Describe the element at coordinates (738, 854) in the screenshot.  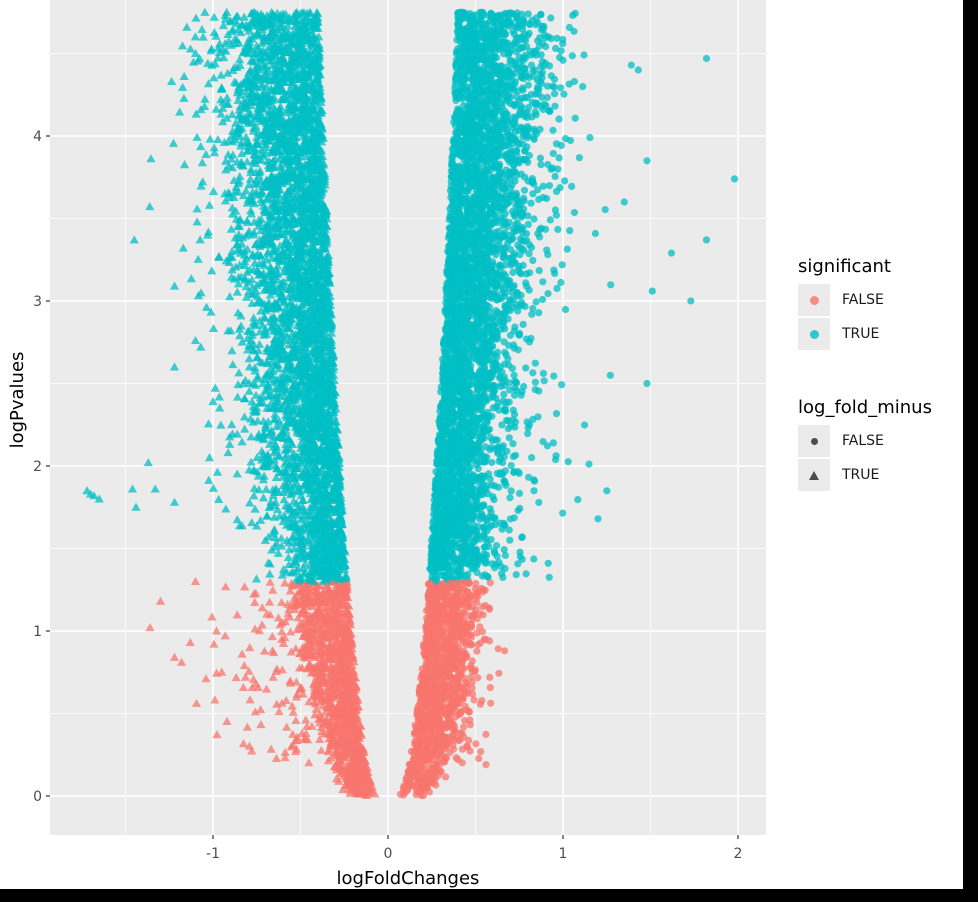
I see `x-tick-label: 2` at that location.